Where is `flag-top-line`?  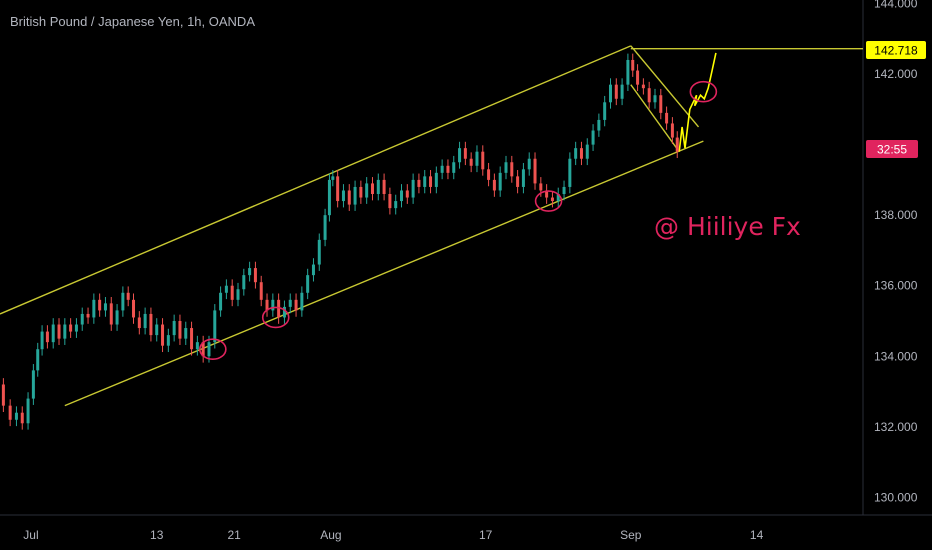 flag-top-line is located at coordinates (665, 86).